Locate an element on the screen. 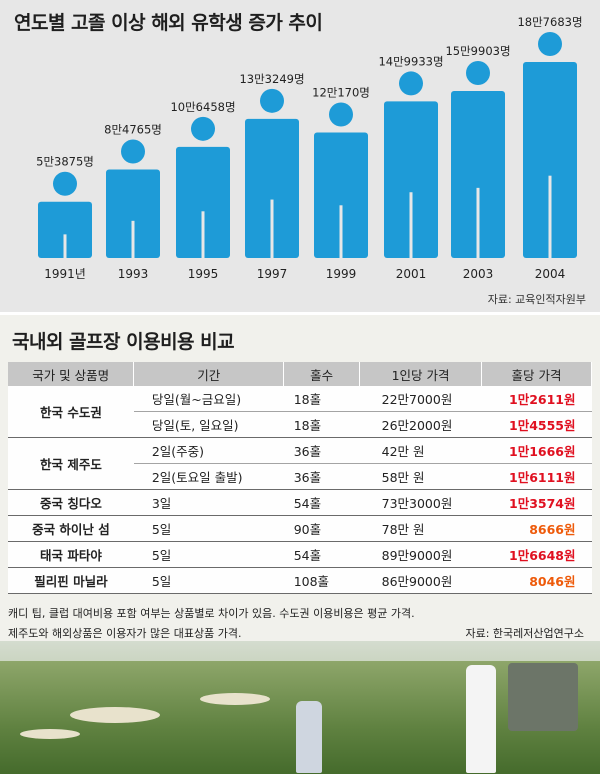 The height and width of the screenshot is (774, 600). year-label: 1999 is located at coordinates (341, 274).